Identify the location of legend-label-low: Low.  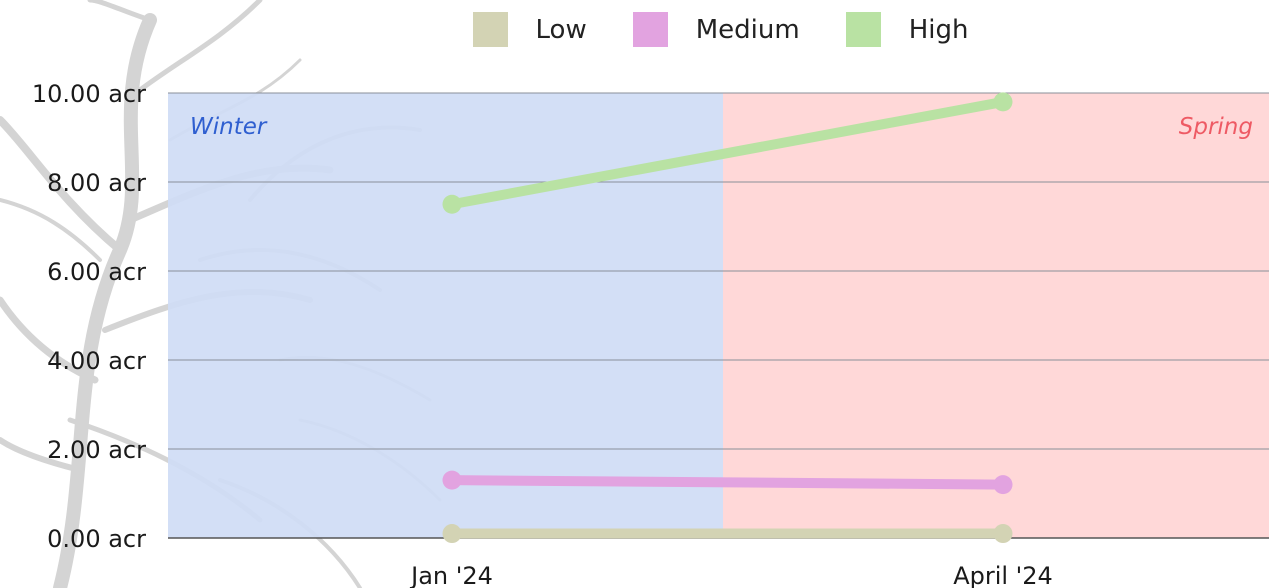
(561, 29).